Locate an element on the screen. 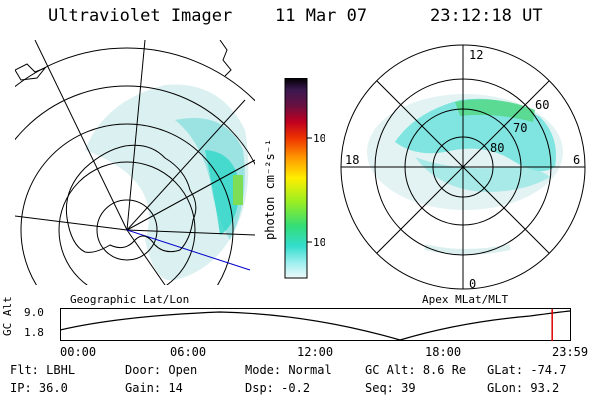 The width and height of the screenshot is (600, 400). orbit-altitude-strip is located at coordinates (315, 324).